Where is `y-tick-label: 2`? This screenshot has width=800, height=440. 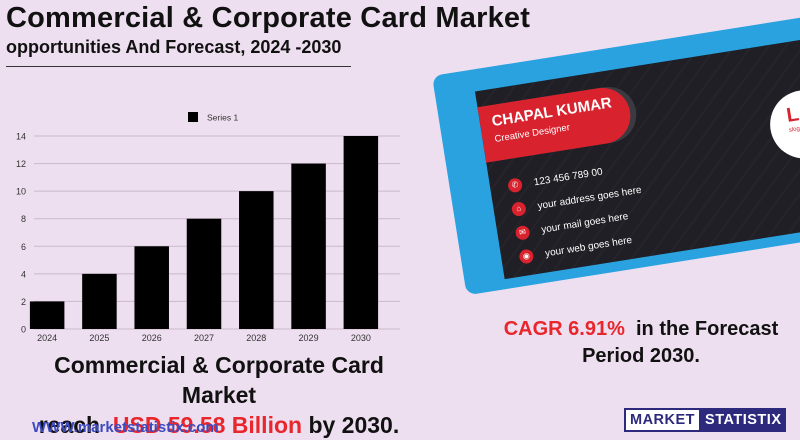
y-tick-label: 2 is located at coordinates (23, 302).